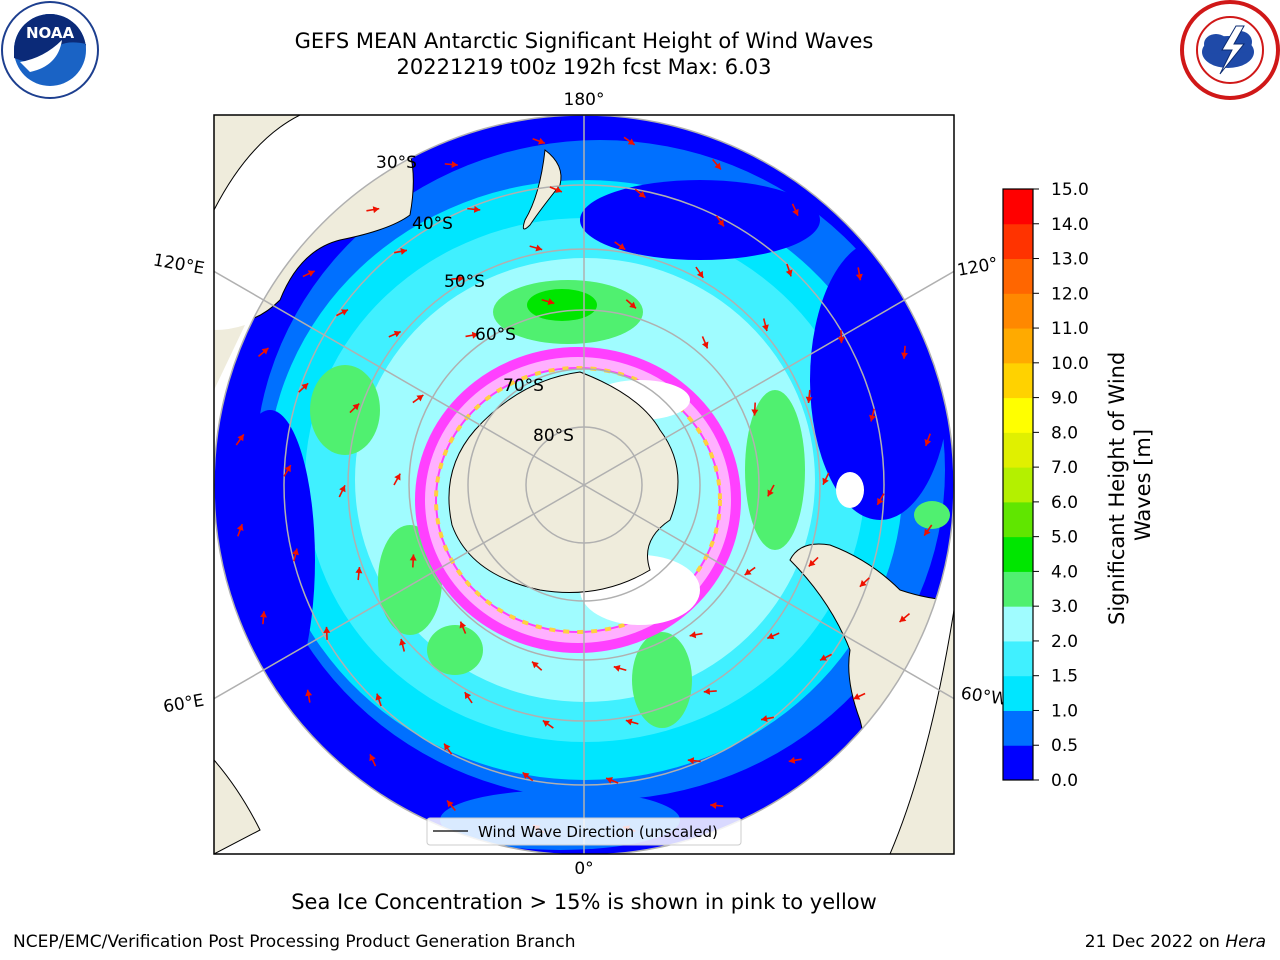  What do you see at coordinates (984, 697) in the screenshot?
I see `lon-label-60w: 60°W` at bounding box center [984, 697].